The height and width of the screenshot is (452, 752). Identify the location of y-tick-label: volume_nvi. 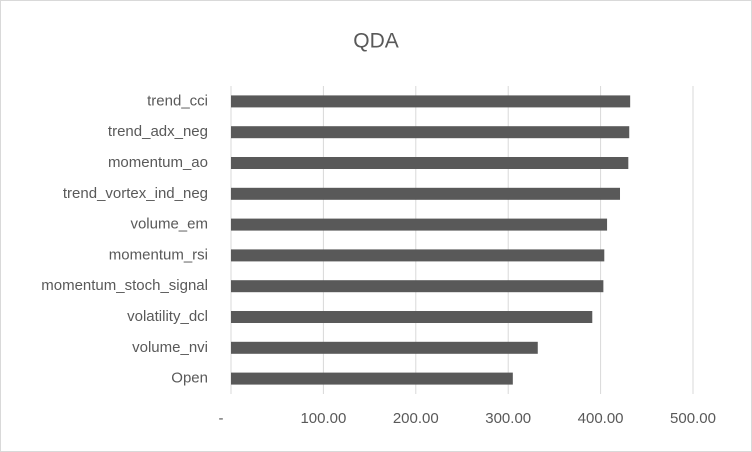
(170, 347).